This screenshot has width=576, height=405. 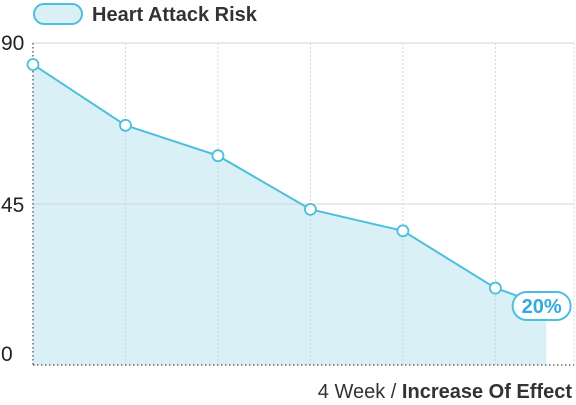 What do you see at coordinates (7, 354) in the screenshot?
I see `y-tick-label: 0` at bounding box center [7, 354].